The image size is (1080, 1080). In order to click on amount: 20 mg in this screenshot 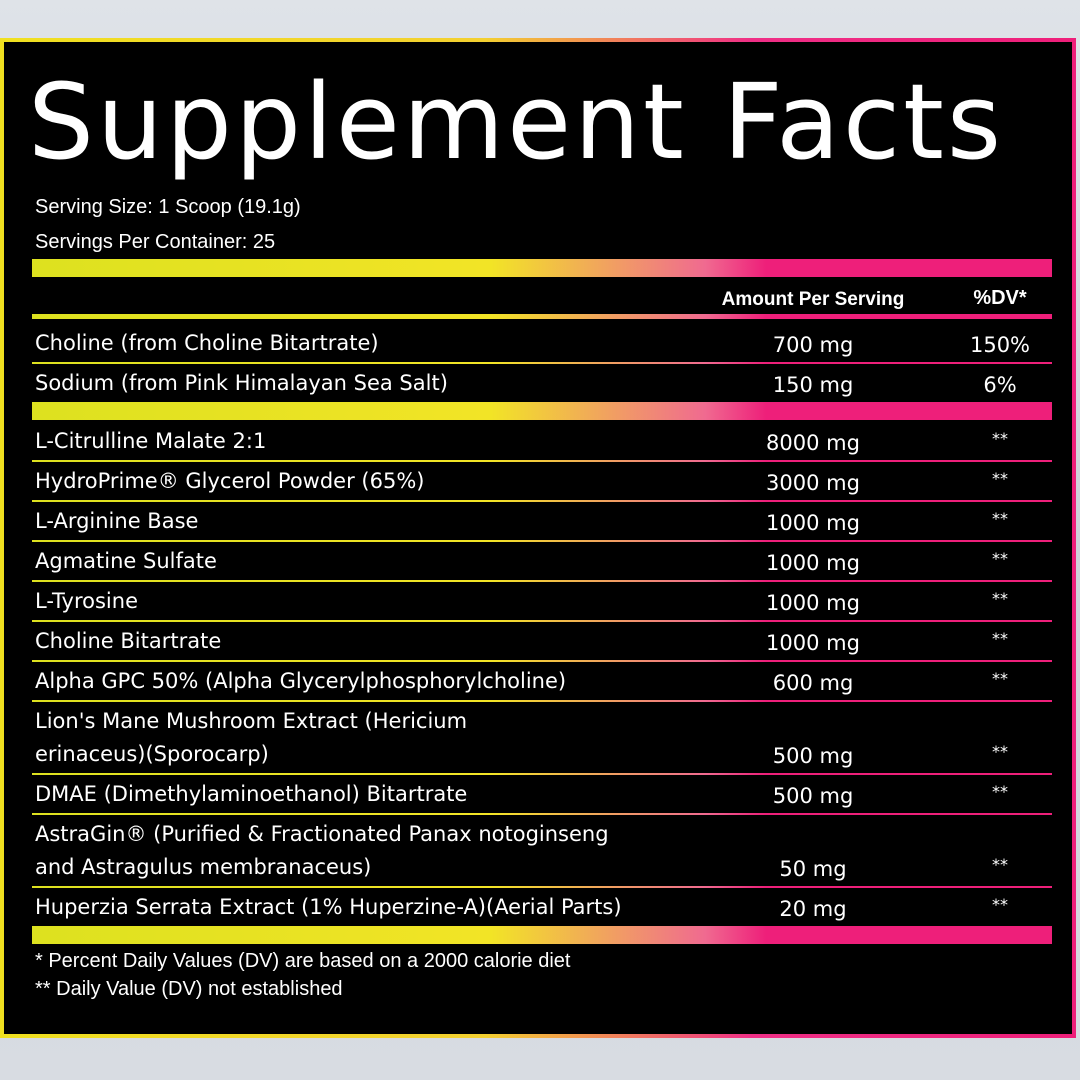, I will do `click(813, 909)`.